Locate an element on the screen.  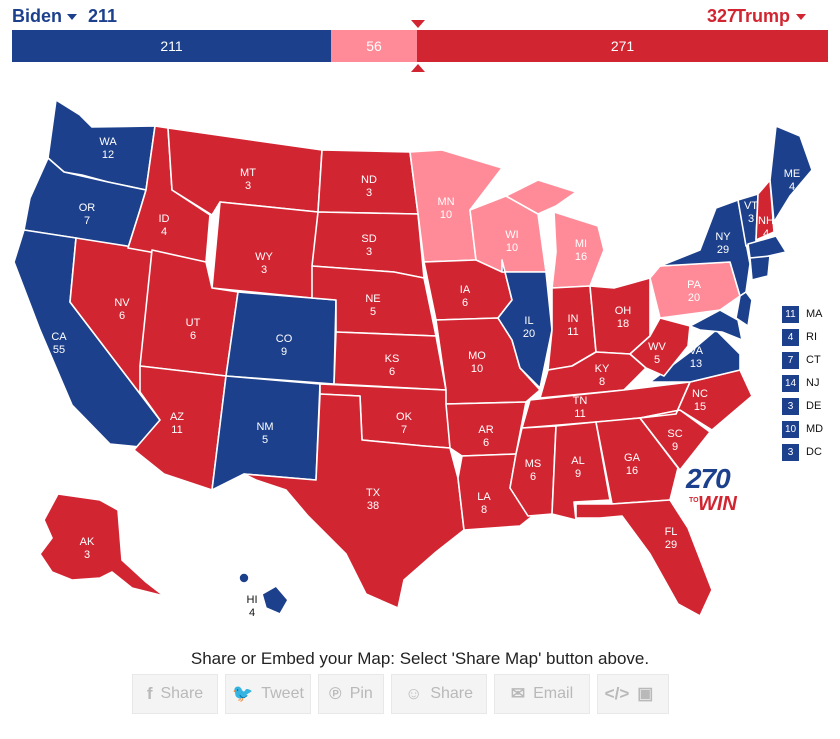
state-label-nd: ND is located at coordinates (369, 180).